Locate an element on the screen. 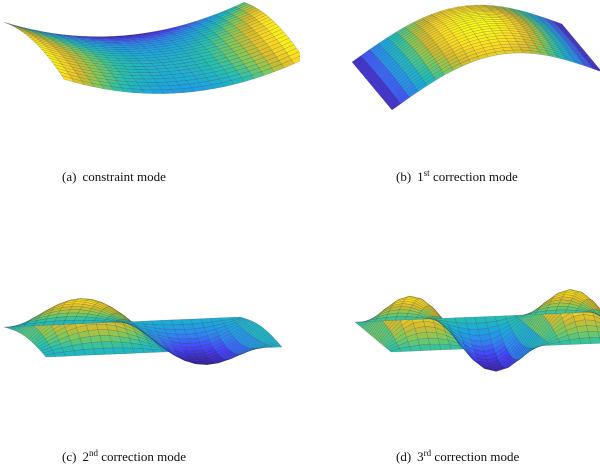 This screenshot has height=465, width=600. caption-b-ordinal: 1 is located at coordinates (420, 176).